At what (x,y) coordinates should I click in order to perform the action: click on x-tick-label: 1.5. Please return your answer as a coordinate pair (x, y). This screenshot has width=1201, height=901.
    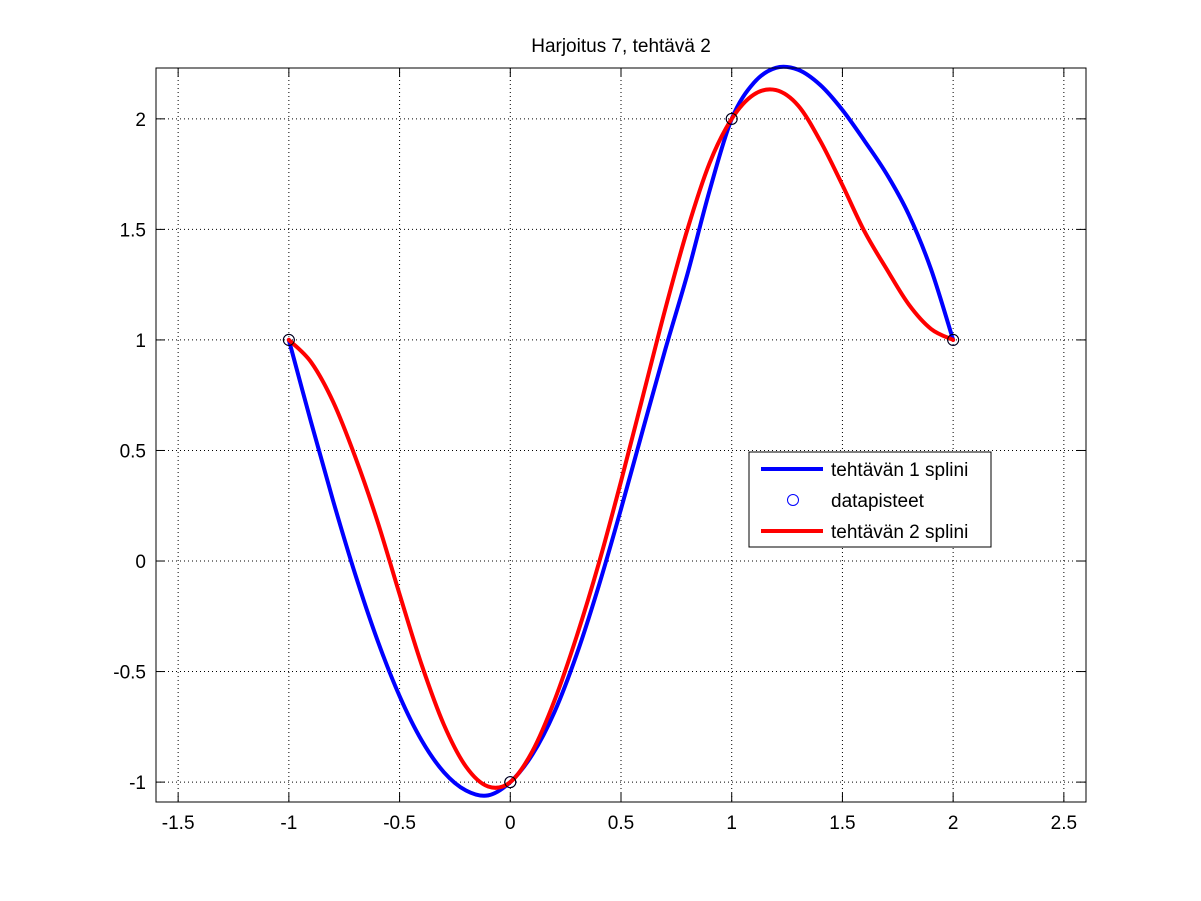
    Looking at the image, I should click on (842, 823).